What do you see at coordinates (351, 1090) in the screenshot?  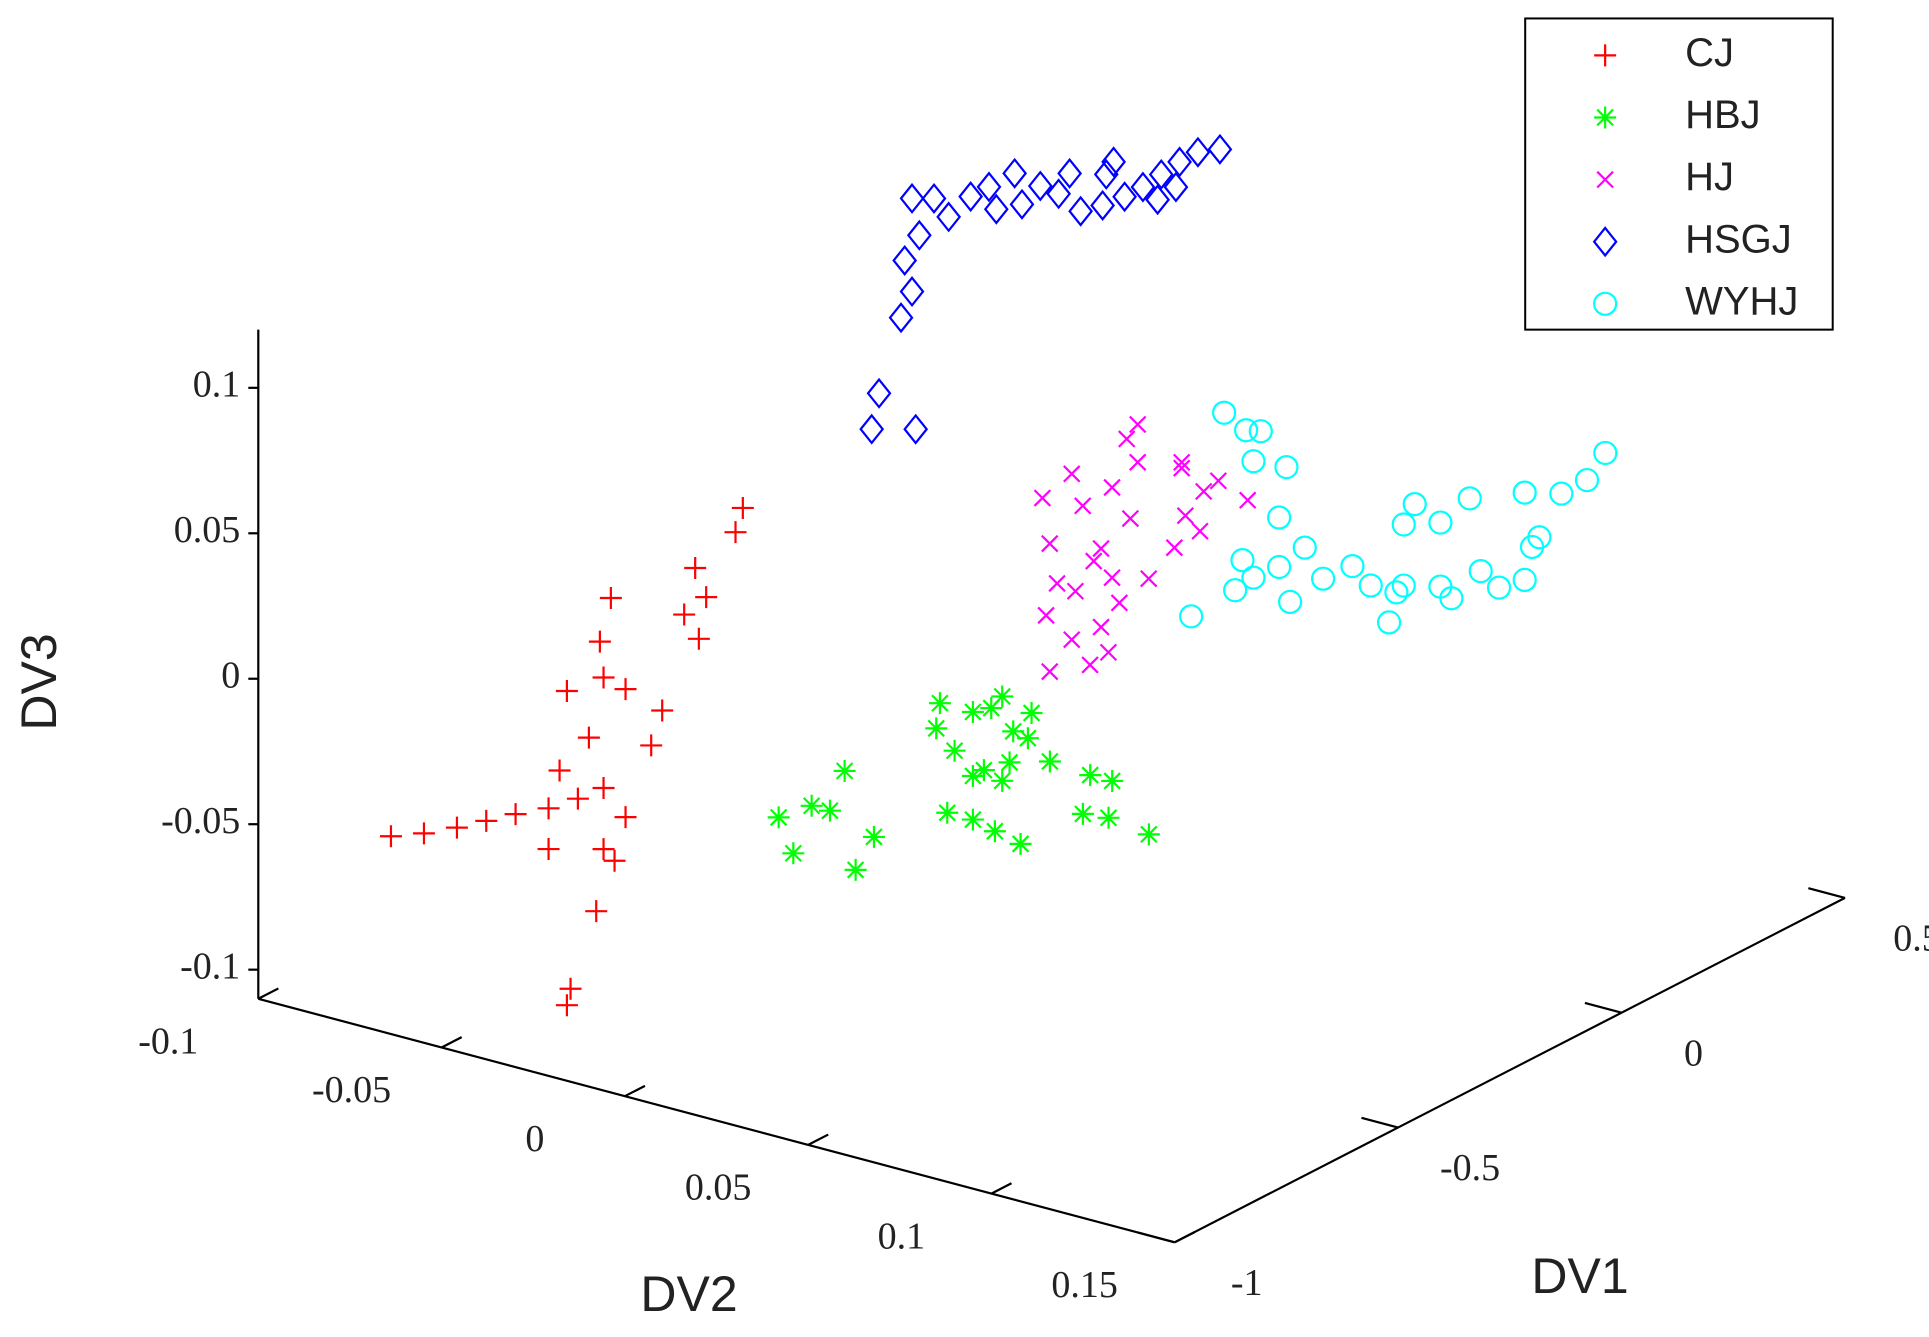 I see `y-tick-label: -0.05` at bounding box center [351, 1090].